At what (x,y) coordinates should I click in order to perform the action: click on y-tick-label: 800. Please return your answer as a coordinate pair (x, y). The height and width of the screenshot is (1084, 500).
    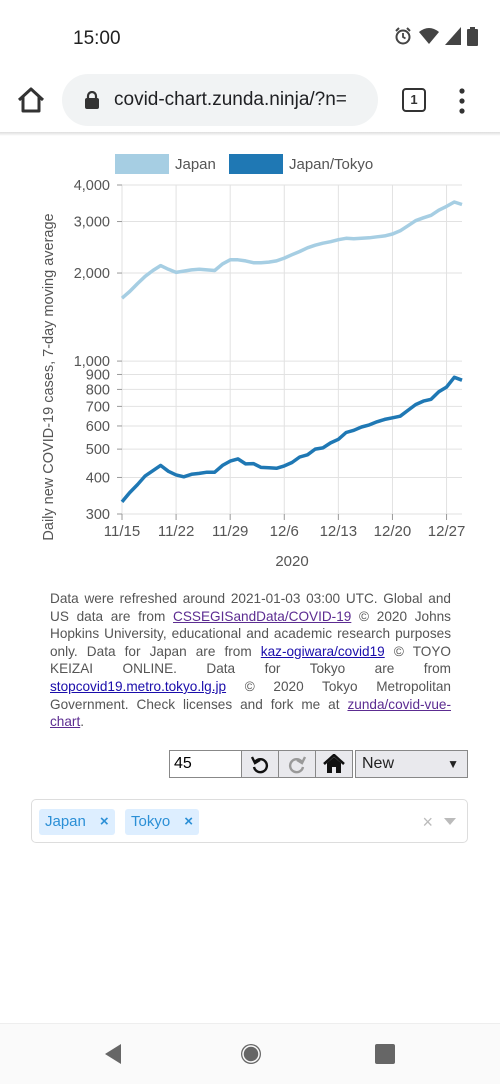
    Looking at the image, I should click on (98, 390).